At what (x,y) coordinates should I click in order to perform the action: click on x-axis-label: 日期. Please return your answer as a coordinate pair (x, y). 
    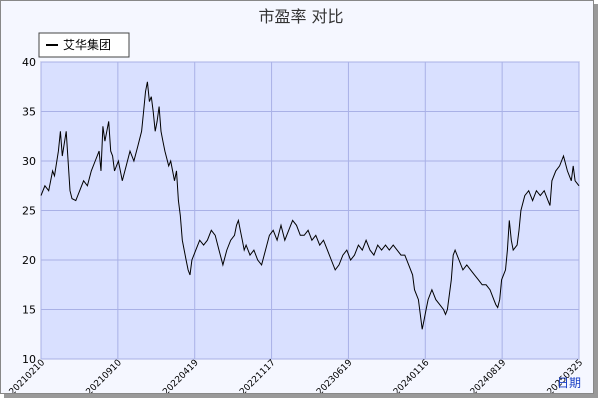
    Looking at the image, I should click on (569, 383).